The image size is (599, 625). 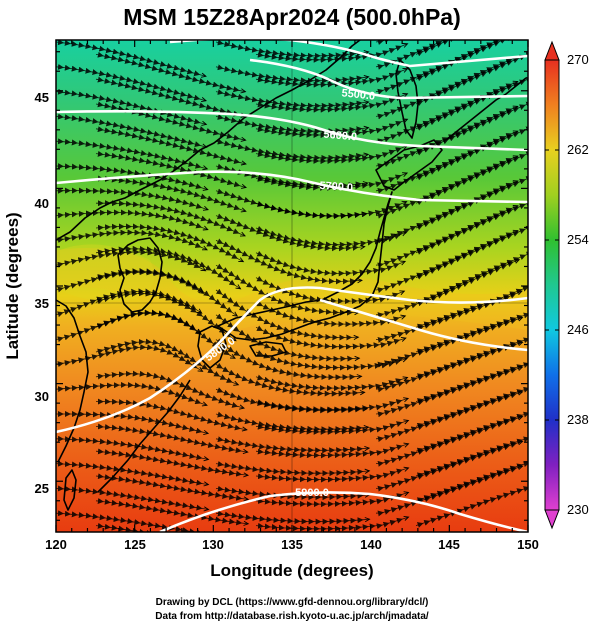 I want to click on x-tick-label: 130, so click(x=213, y=544).